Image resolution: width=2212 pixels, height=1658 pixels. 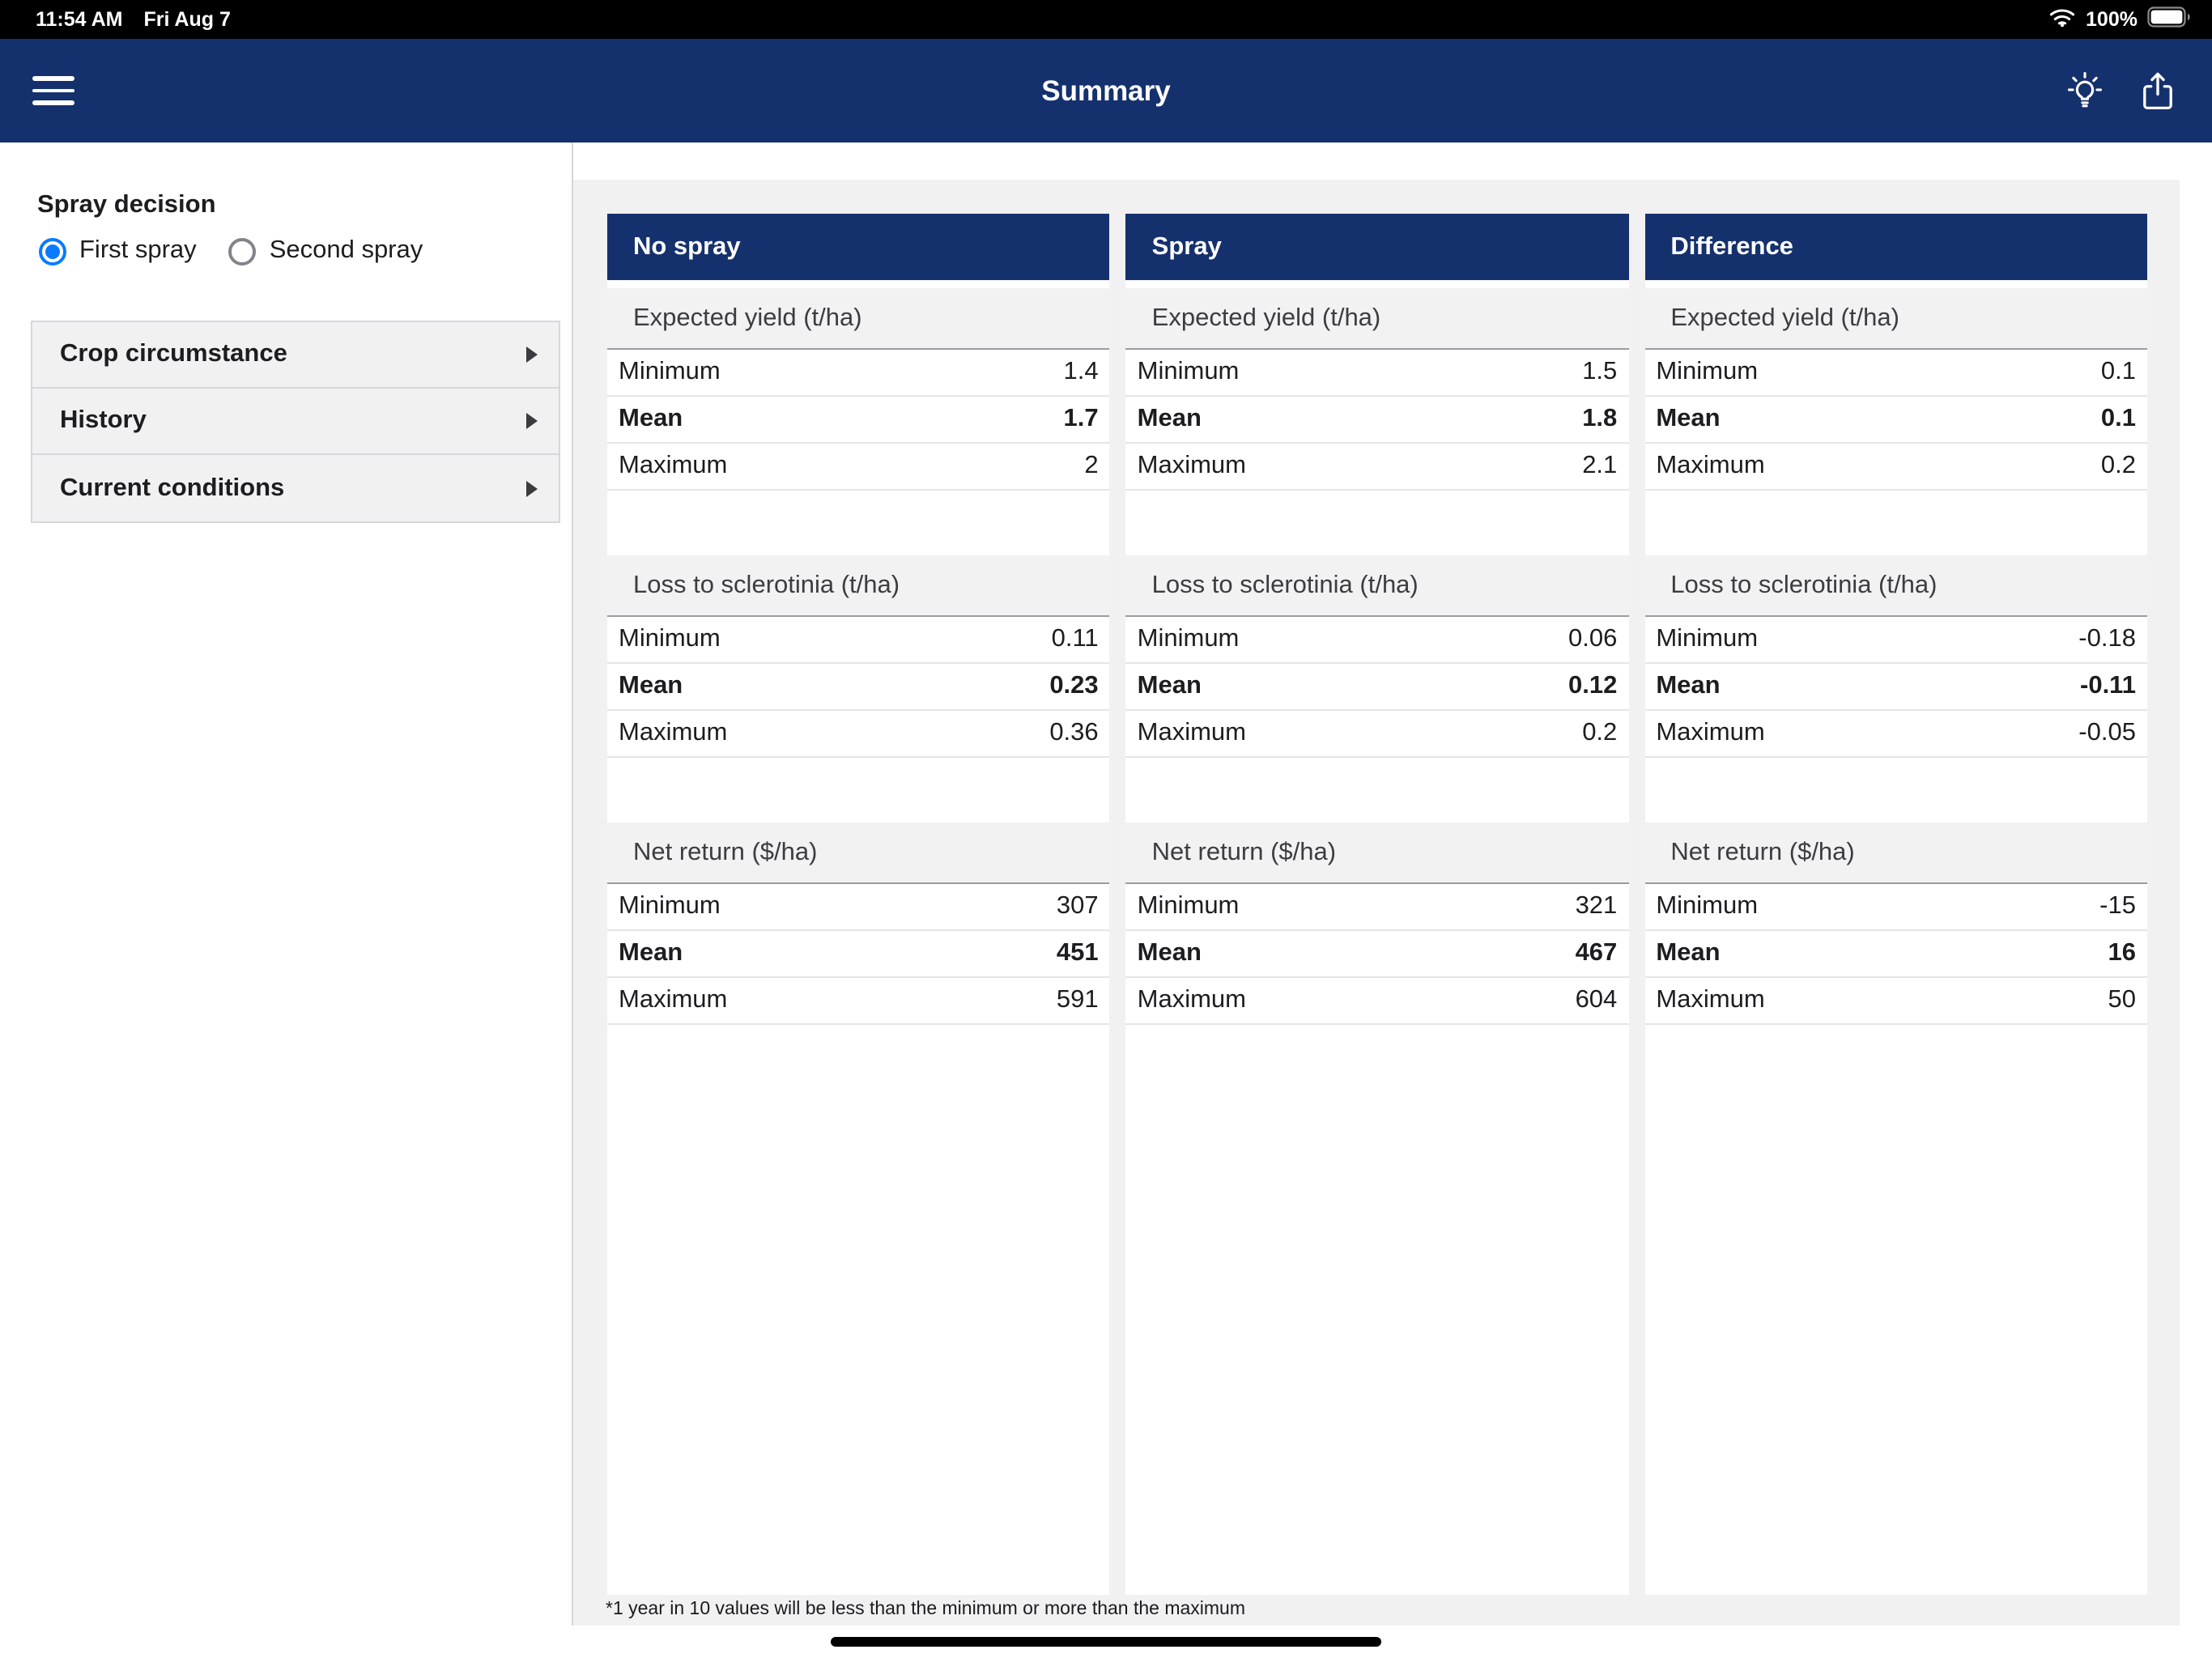 I want to click on table-row: Minimum 0.06, so click(x=1377, y=640).